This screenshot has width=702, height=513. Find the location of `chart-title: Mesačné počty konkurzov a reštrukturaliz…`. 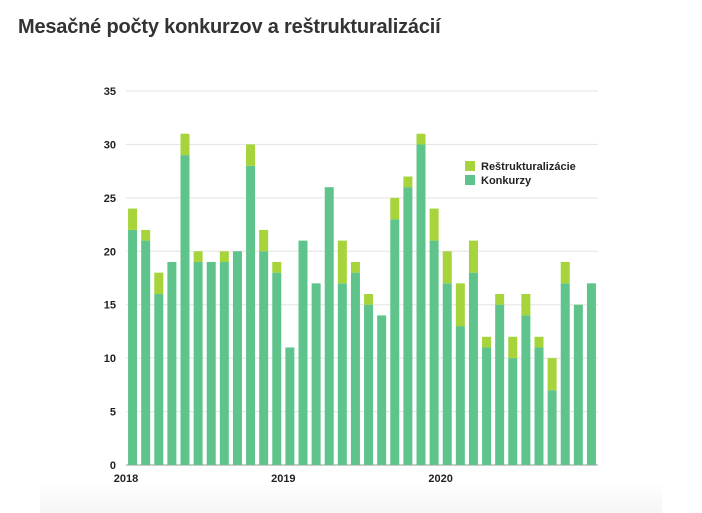

chart-title: Mesačné počty konkurzov a reštrukturaliz… is located at coordinates (229, 27).